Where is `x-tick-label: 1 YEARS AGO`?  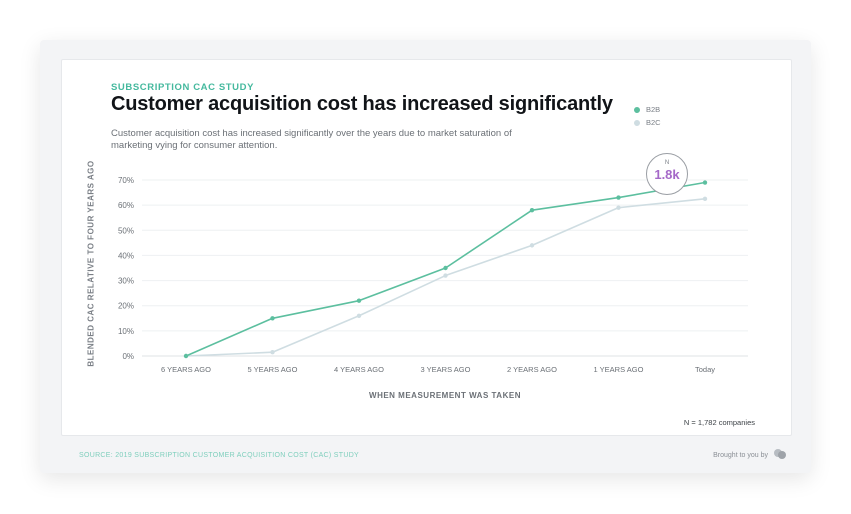 x-tick-label: 1 YEARS AGO is located at coordinates (619, 369).